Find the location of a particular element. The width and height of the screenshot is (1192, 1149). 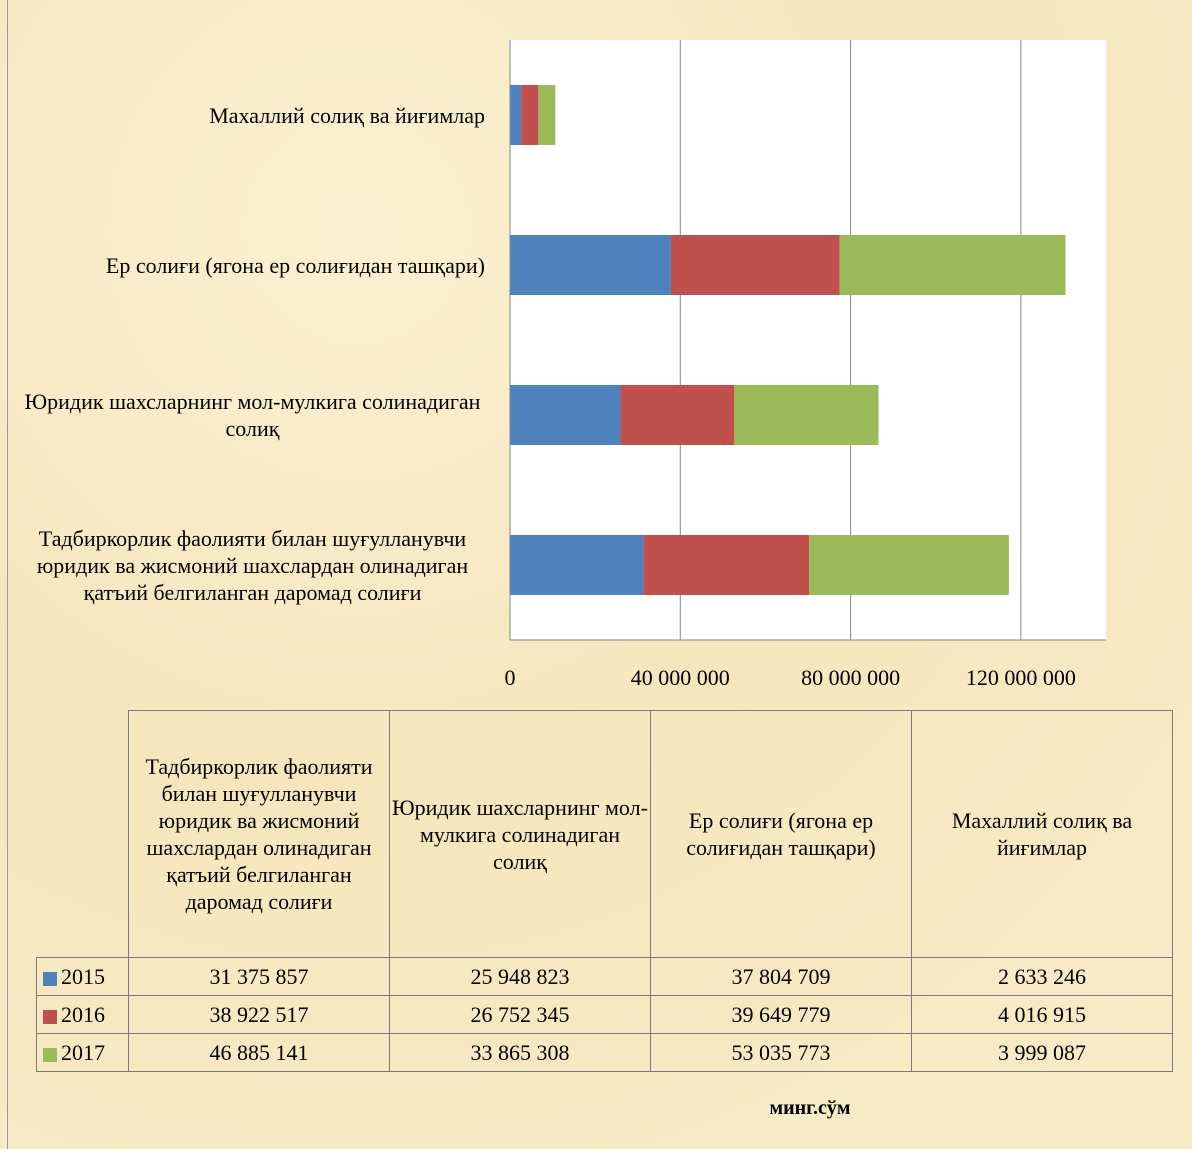

value-cell: 33 865 308 is located at coordinates (520, 1052).